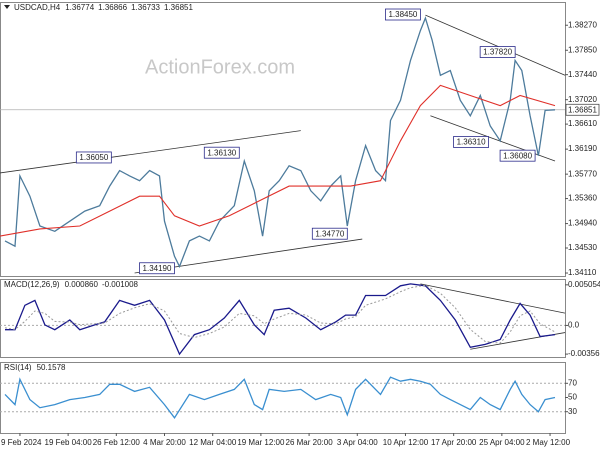 The width and height of the screenshot is (600, 450). I want to click on panel-title: RSI(14), so click(18, 367).